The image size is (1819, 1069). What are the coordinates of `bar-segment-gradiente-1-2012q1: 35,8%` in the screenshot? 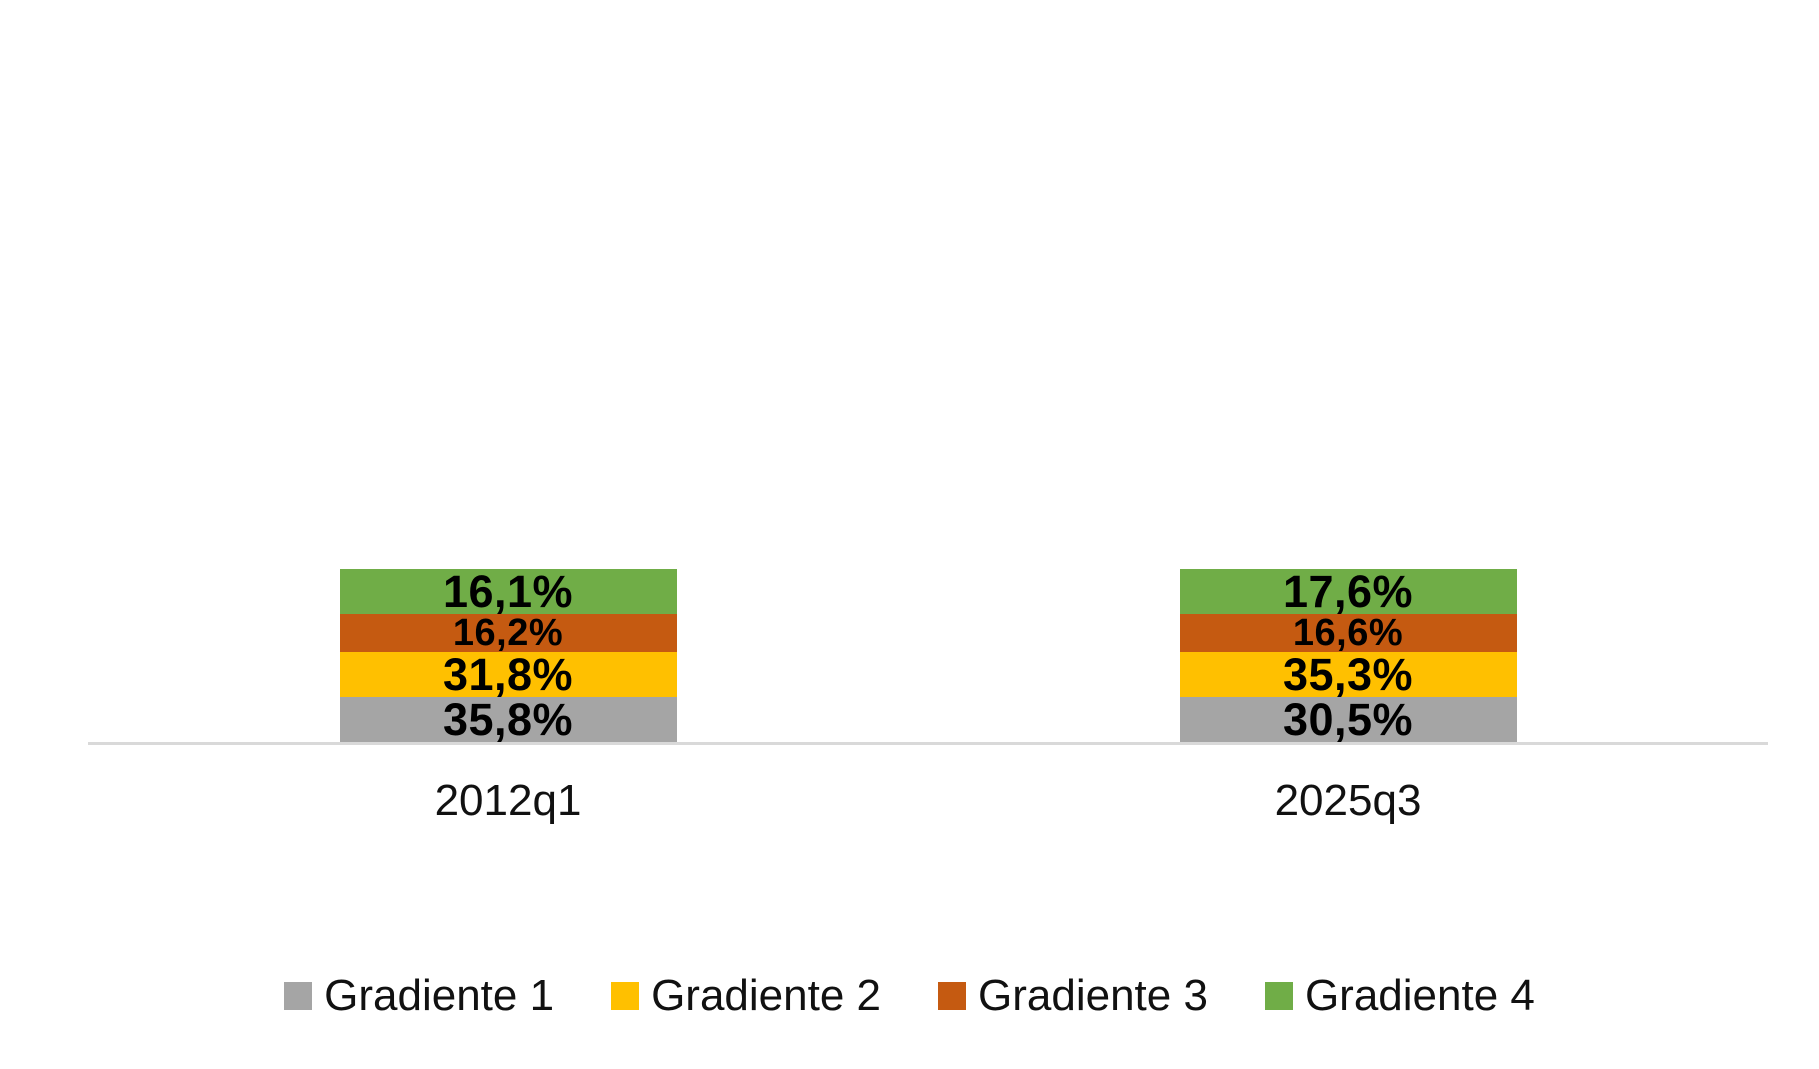 It's located at (508, 719).